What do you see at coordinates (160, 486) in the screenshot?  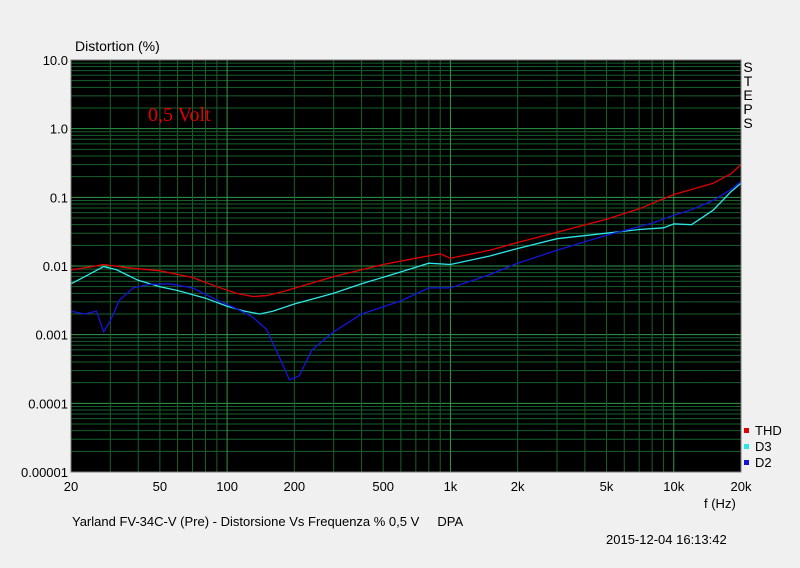 I see `x-tick-label: 50` at bounding box center [160, 486].